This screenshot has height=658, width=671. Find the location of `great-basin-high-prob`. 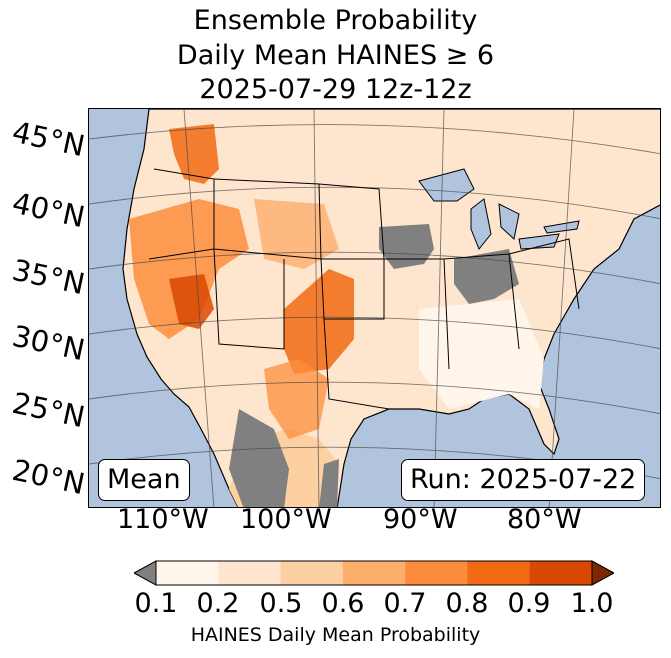

great-basin-high-prob is located at coordinates (189, 269).